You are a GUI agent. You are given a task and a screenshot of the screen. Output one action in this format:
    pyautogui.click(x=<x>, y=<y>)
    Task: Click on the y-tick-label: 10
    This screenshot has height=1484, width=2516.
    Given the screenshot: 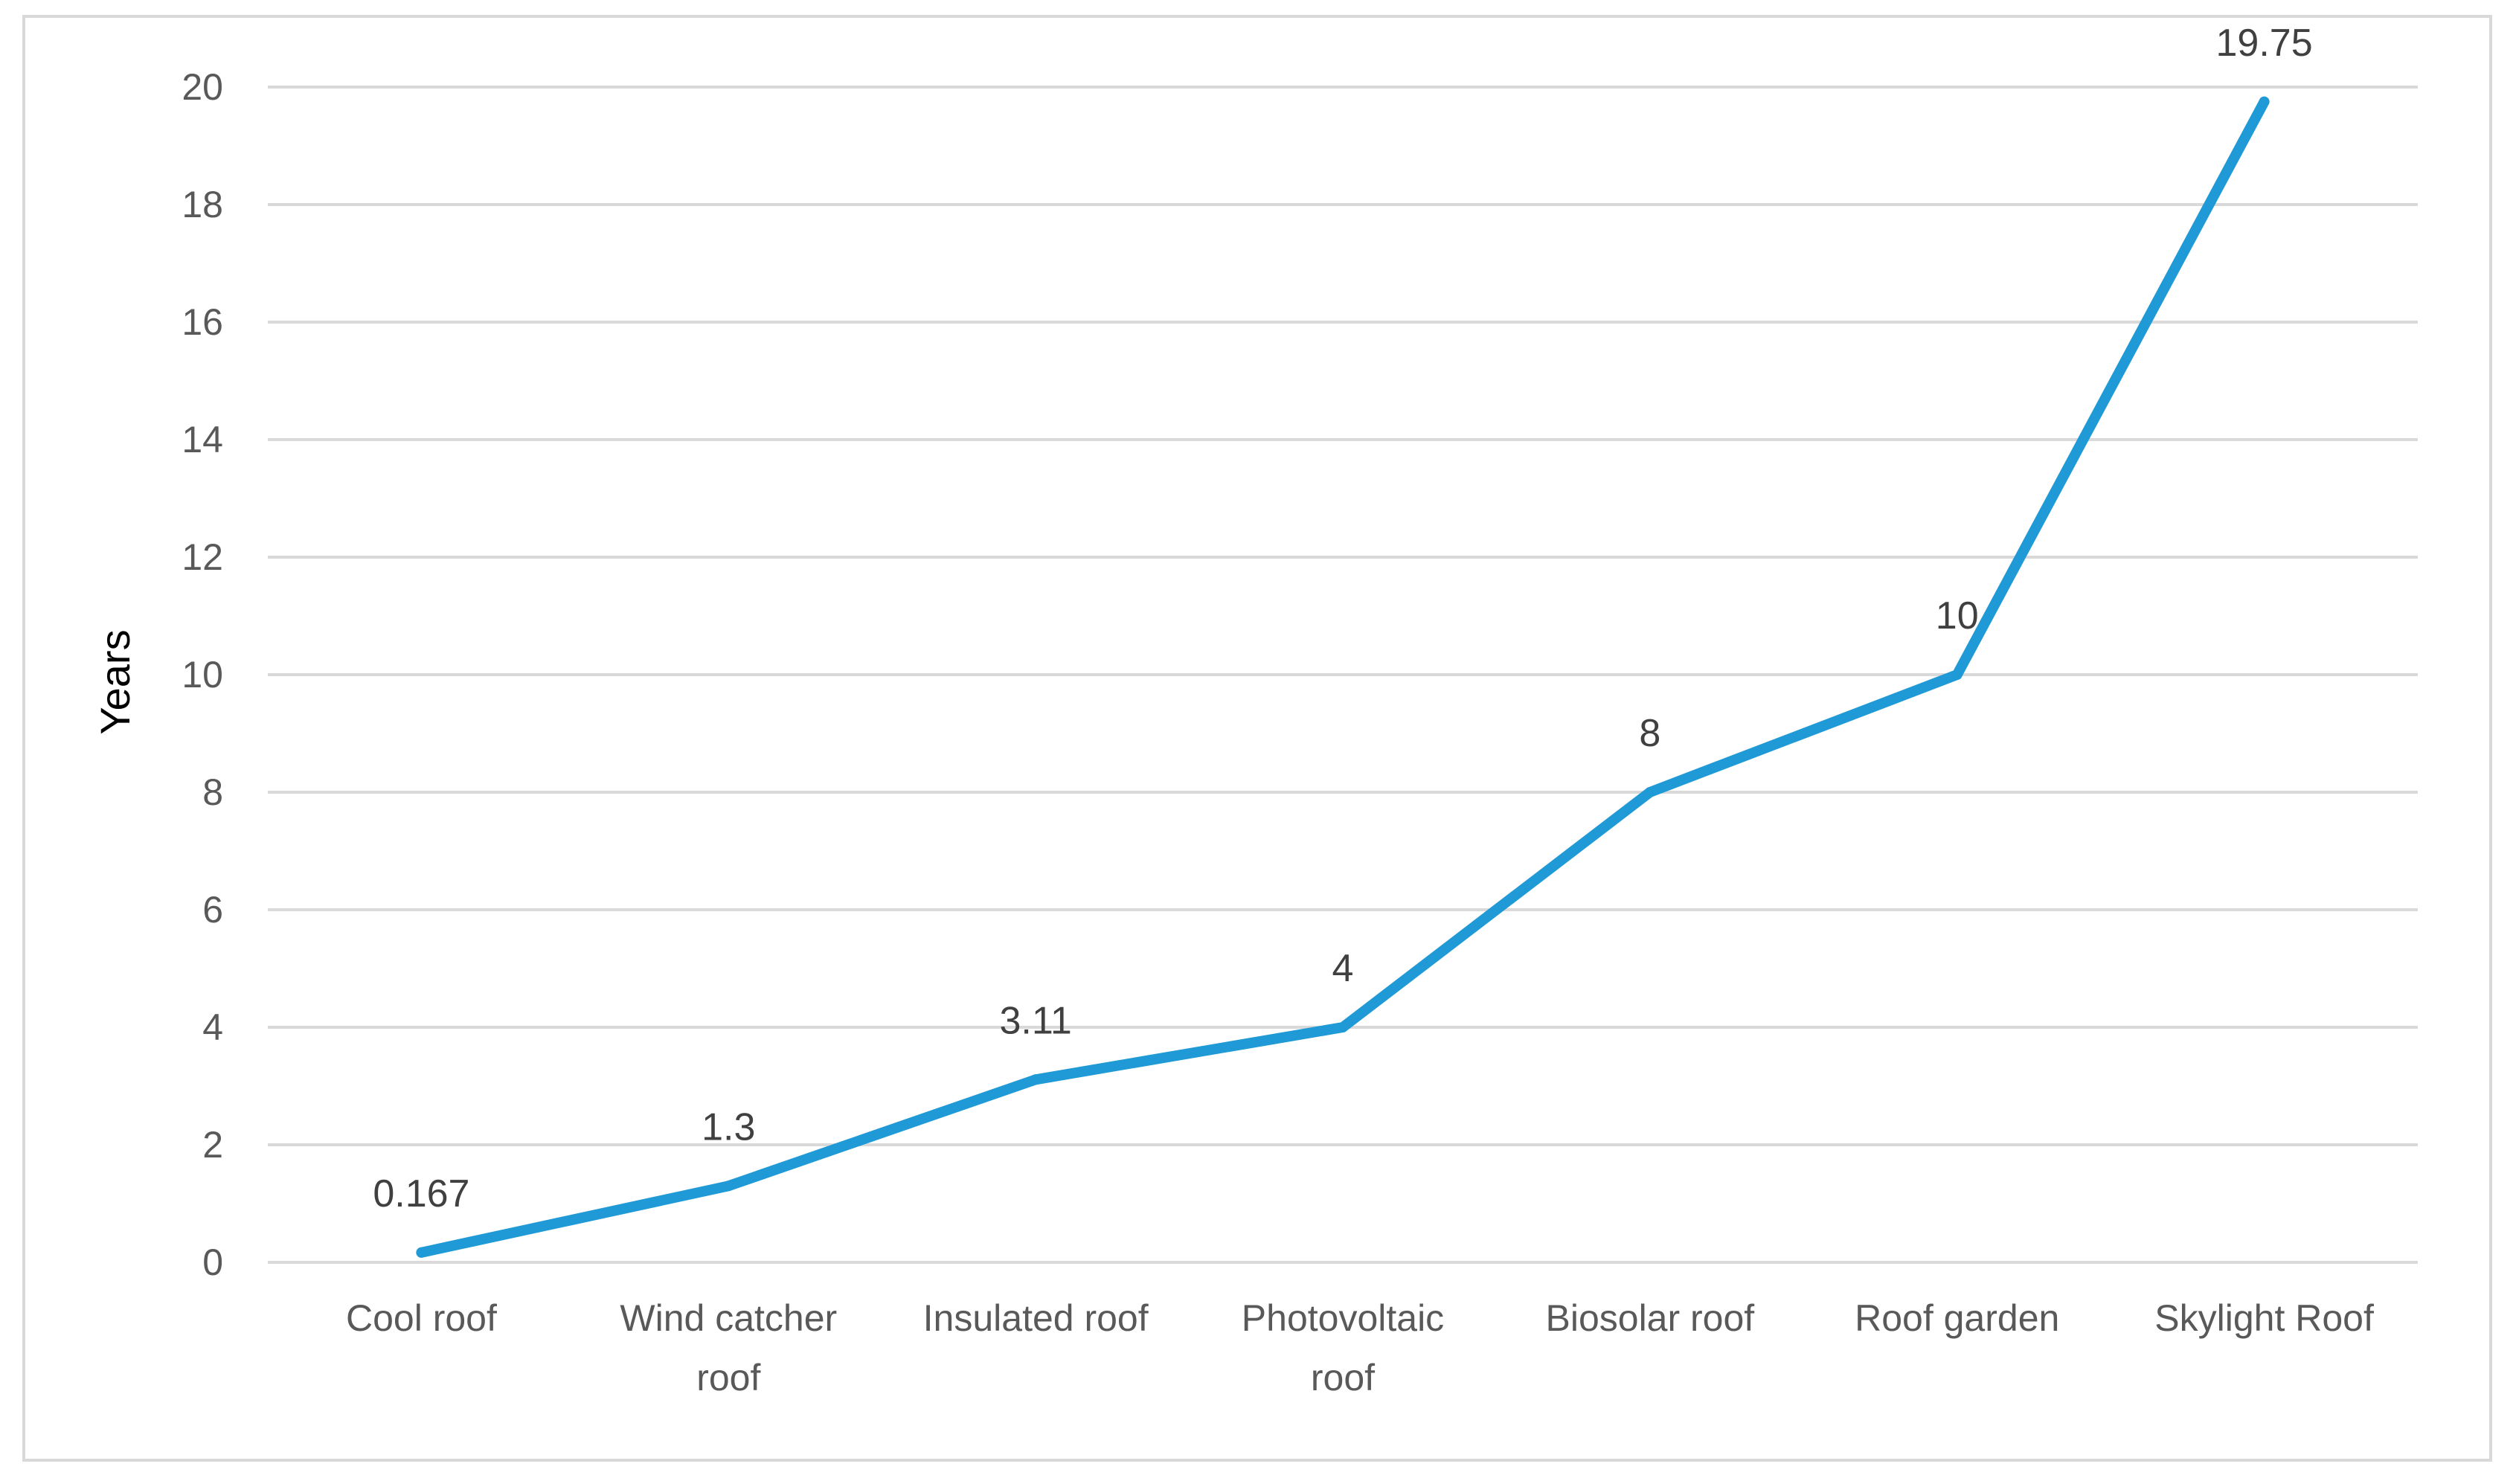 What is the action you would take?
    pyautogui.click(x=202, y=675)
    